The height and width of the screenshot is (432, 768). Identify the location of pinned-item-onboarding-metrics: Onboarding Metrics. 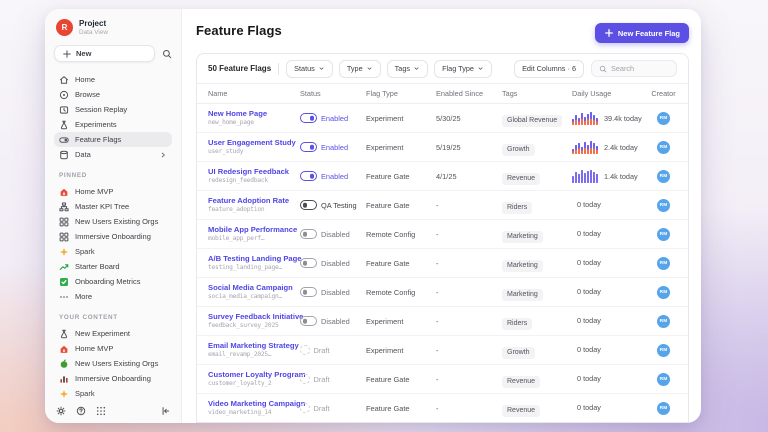
(113, 281).